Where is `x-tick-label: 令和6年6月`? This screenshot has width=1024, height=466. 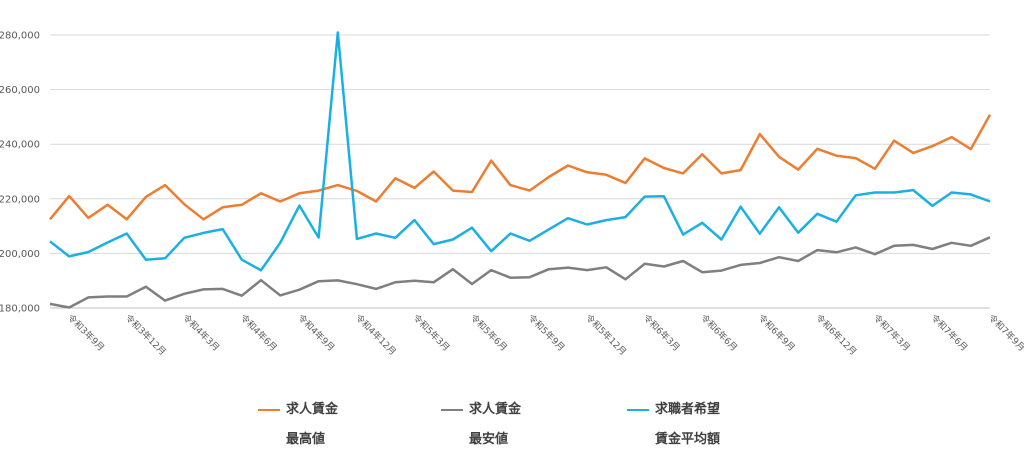 x-tick-label: 令和6年6月 is located at coordinates (719, 333).